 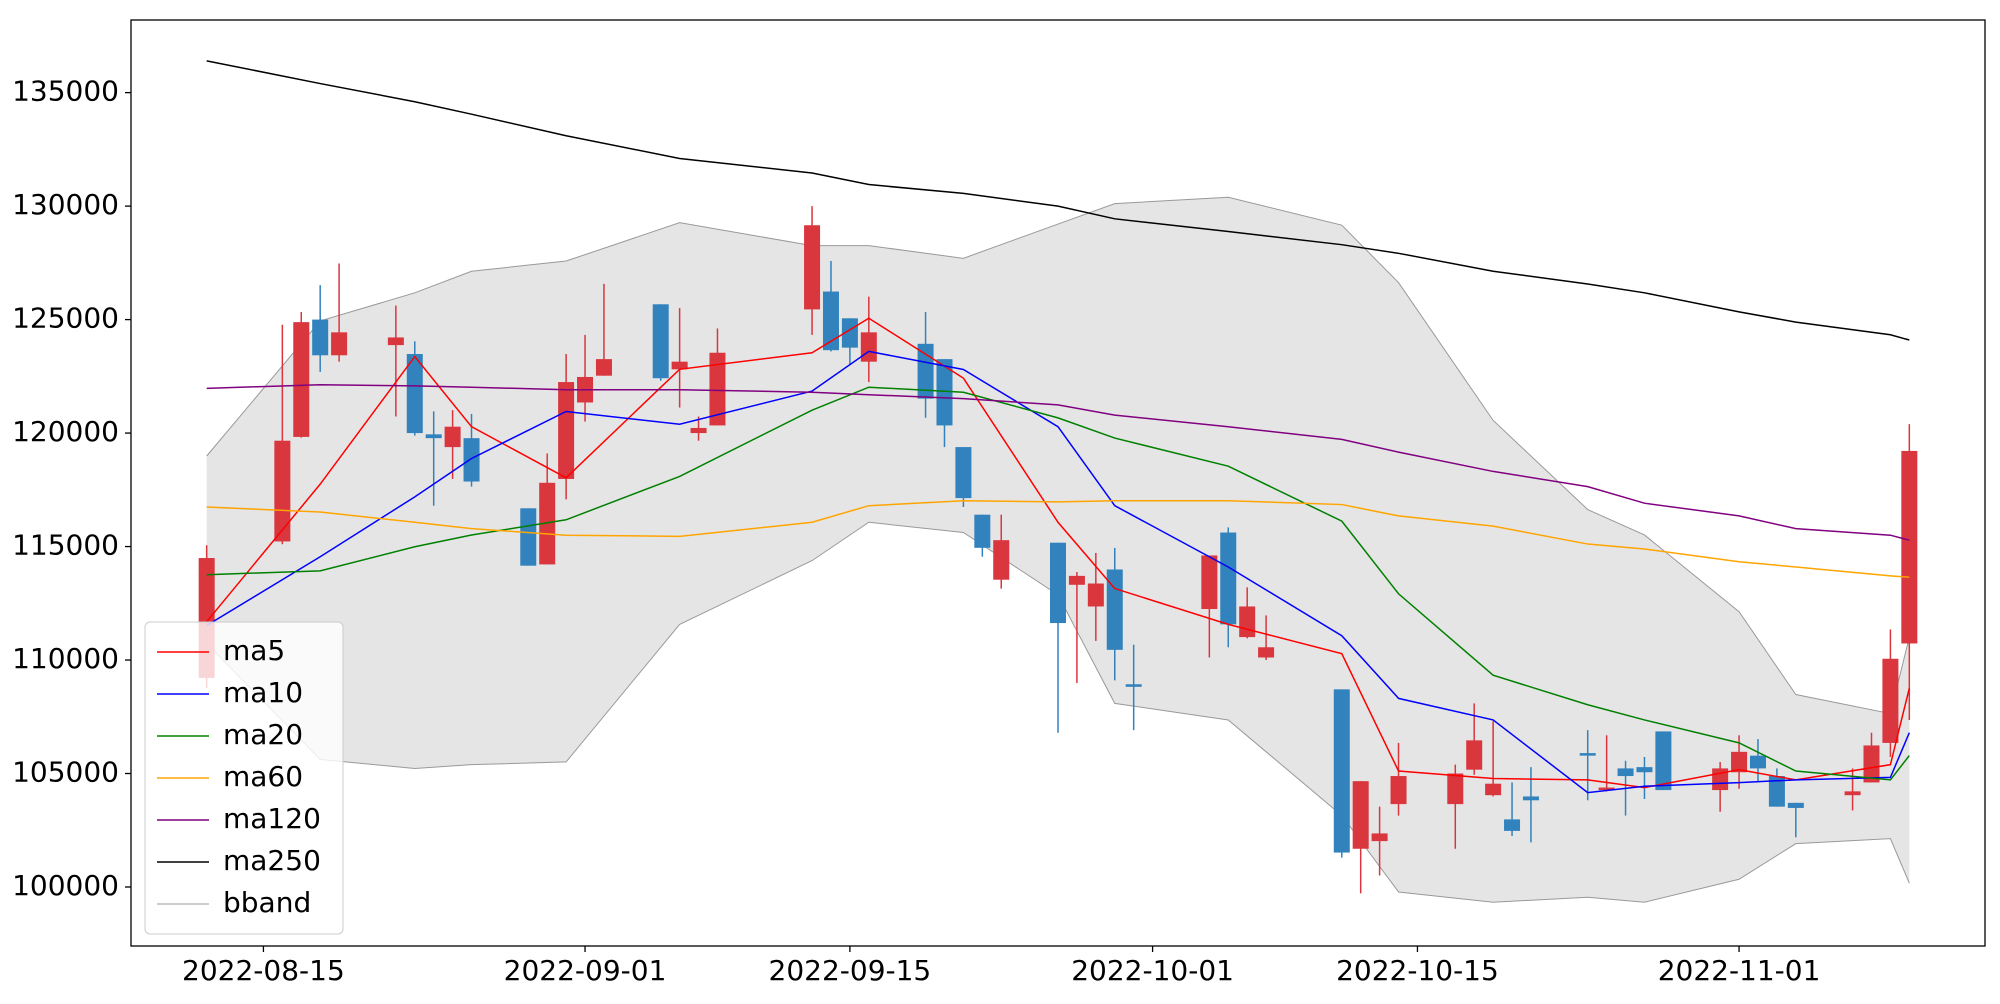 What do you see at coordinates (254, 650) in the screenshot?
I see `legend-label: ma5` at bounding box center [254, 650].